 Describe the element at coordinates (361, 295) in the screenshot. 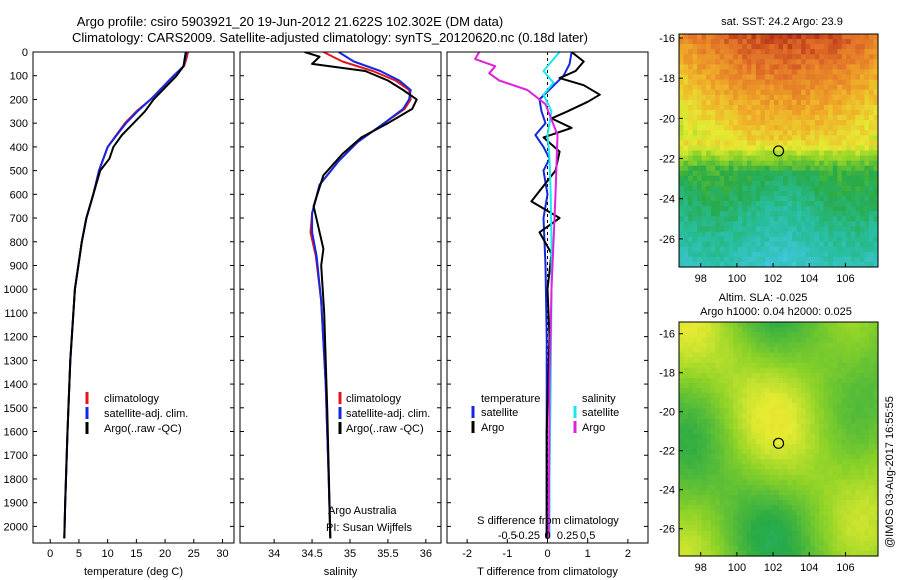

I see `salinity-series-argo-raw-qc-` at that location.